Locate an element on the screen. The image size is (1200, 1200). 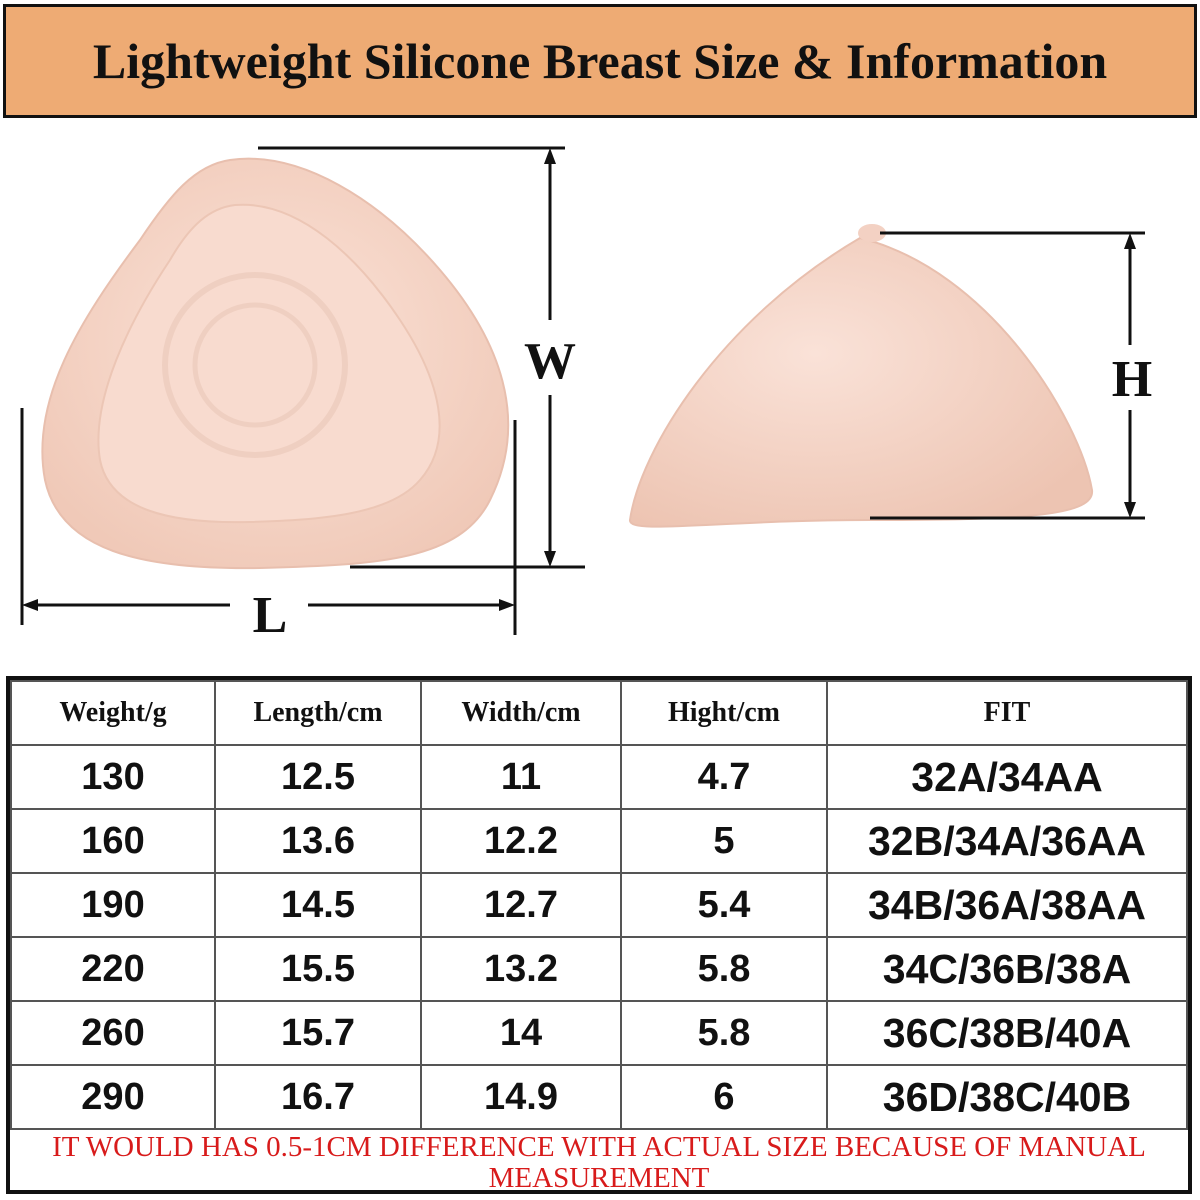
table-cell: 32A/34AA is located at coordinates (1007, 777).